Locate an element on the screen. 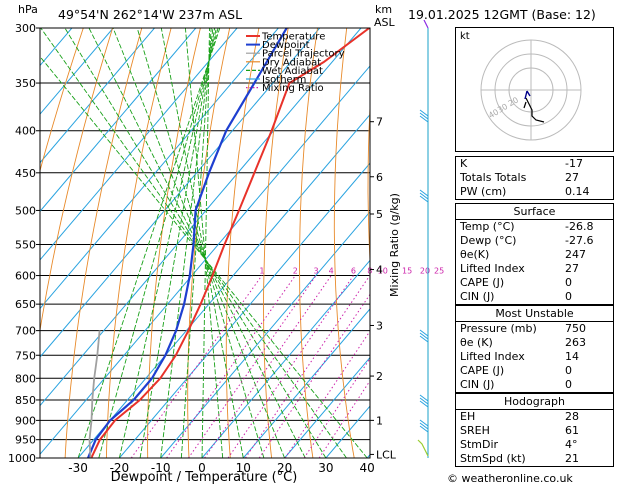  y-axis-right-label: Mixing Ratio (g/kg) is located at coordinates (394, 245).